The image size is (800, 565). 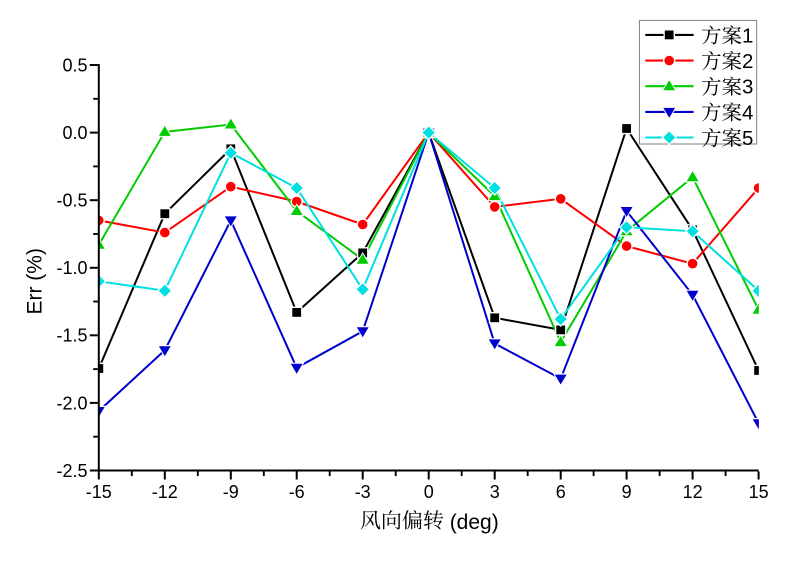 I want to click on svg-text: 15, so click(x=759, y=492).